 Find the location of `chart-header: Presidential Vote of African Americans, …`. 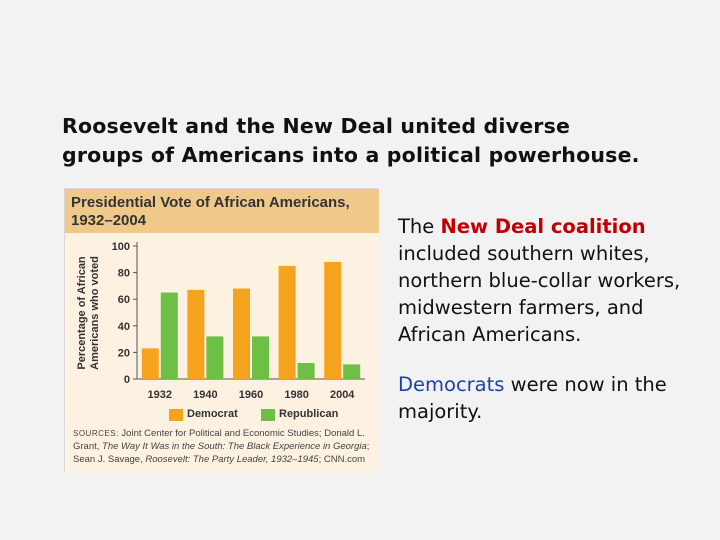

chart-header: Presidential Vote of African Americans, … is located at coordinates (222, 211).